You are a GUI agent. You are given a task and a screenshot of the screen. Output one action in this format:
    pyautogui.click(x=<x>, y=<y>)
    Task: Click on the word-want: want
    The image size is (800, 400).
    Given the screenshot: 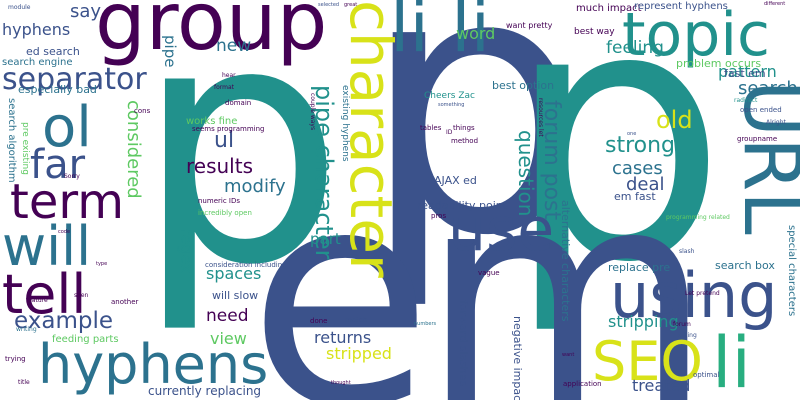 What is the action you would take?
    pyautogui.click(x=568, y=355)
    